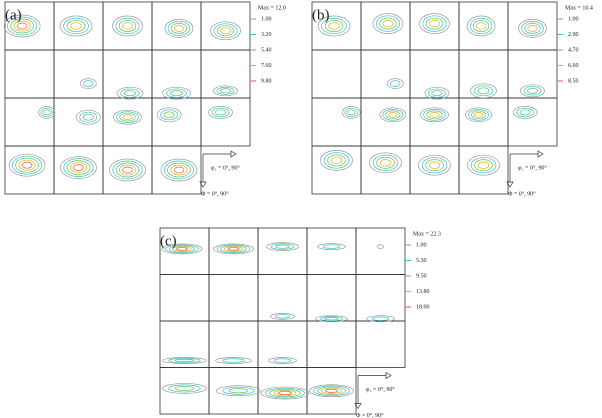  What do you see at coordinates (421, 245) in the screenshot?
I see `legend-level: 1.00` at bounding box center [421, 245].